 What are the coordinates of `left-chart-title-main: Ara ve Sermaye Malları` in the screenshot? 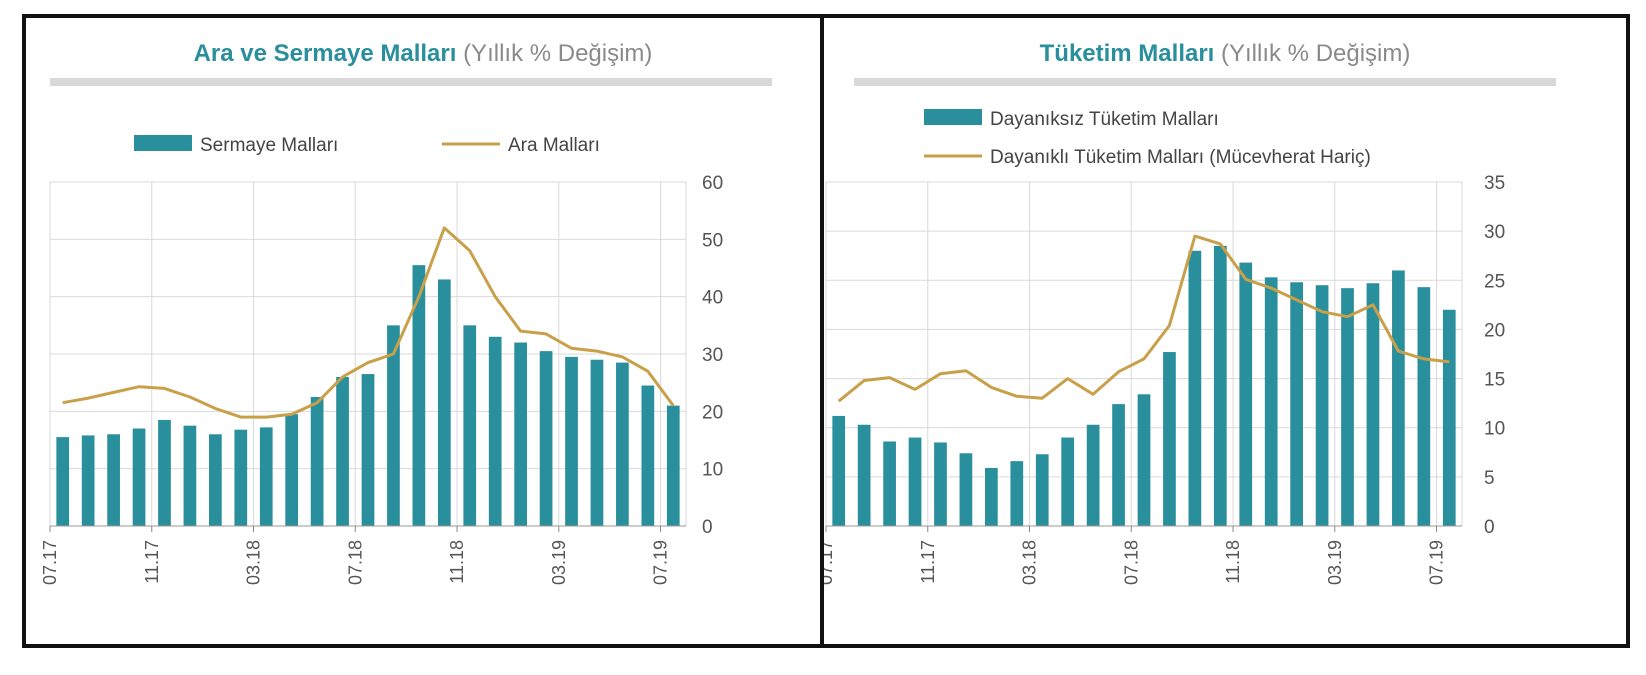 It's located at (325, 53).